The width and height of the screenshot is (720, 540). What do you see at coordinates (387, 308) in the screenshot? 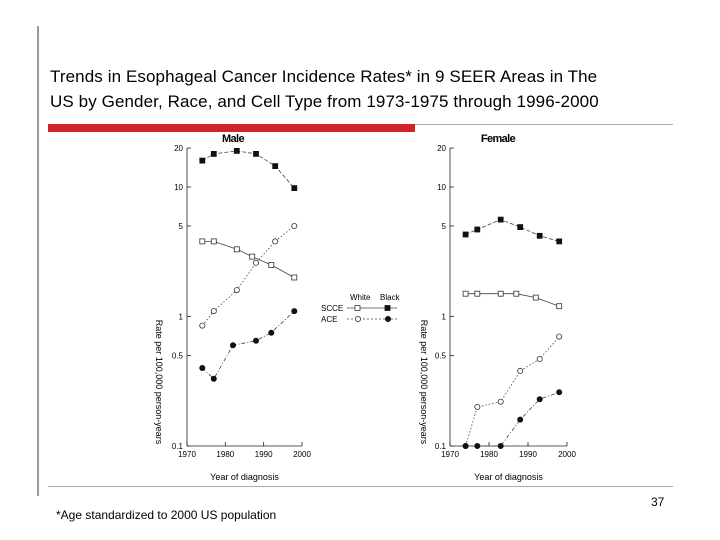
I see `legend-marker-scce-black` at bounding box center [387, 308].